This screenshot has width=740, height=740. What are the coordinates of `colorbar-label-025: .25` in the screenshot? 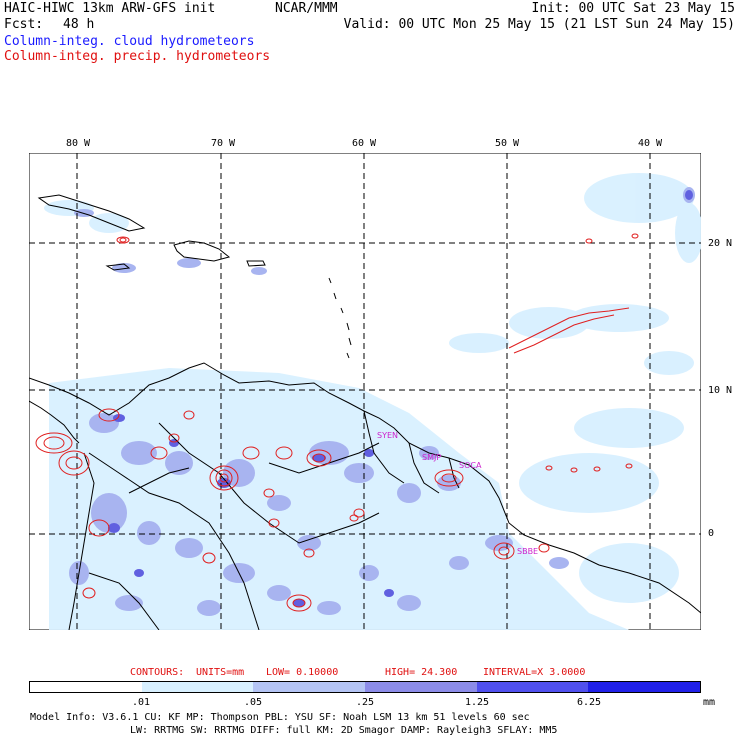 It's located at (365, 702).